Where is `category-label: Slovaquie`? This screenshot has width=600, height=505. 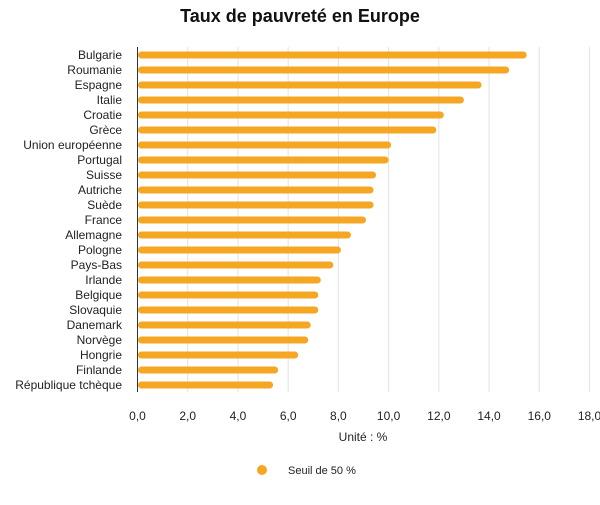
category-label: Slovaquie is located at coordinates (95, 310).